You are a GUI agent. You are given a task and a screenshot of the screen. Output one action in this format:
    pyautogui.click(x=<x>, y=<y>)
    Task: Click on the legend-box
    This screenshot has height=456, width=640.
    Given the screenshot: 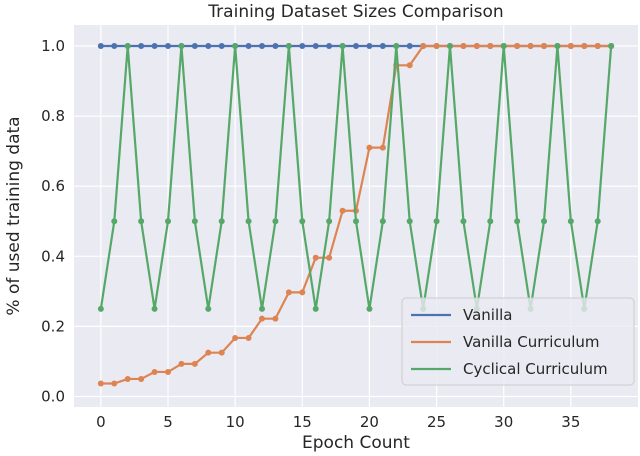 What is the action you would take?
    pyautogui.click(x=518, y=341)
    